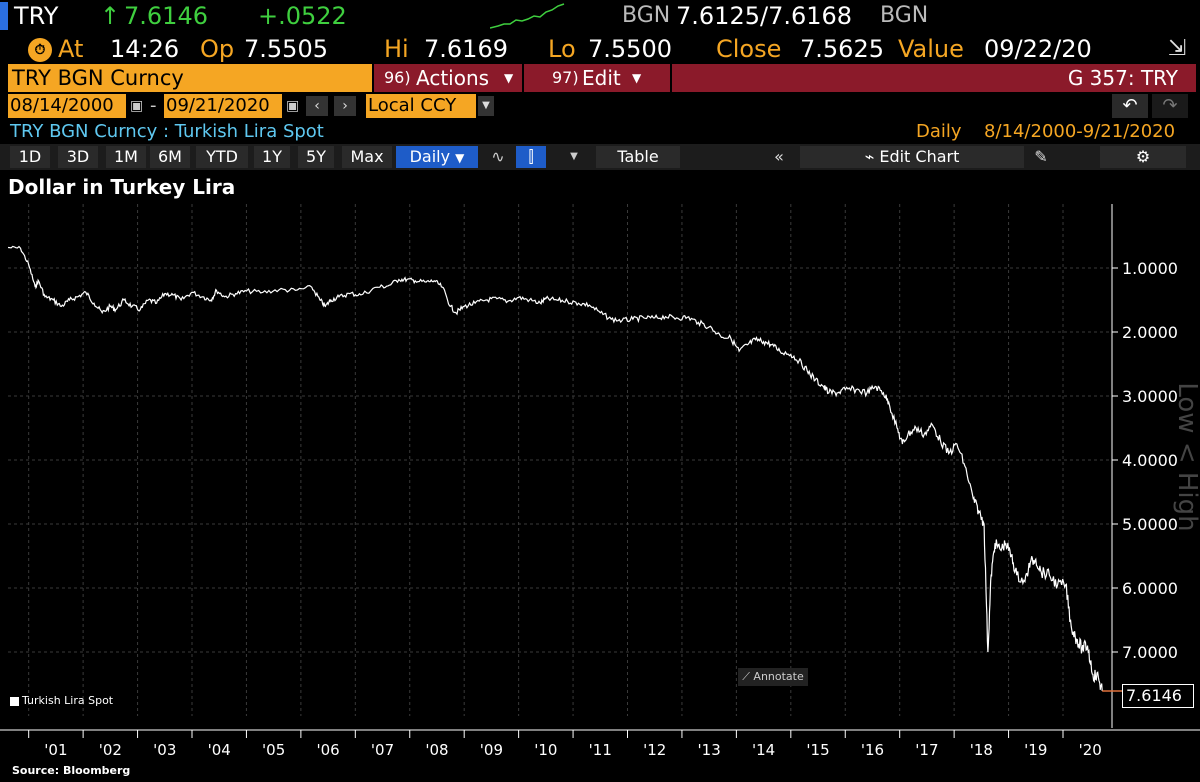  What do you see at coordinates (601, 78) in the screenshot?
I see `edit-label: Edit` at bounding box center [601, 78].